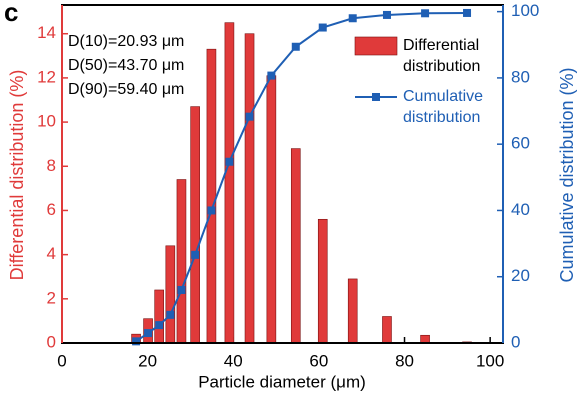 Image resolution: width=584 pixels, height=401 pixels. What do you see at coordinates (520, 76) in the screenshot?
I see `y2-tick-label: 80` at bounding box center [520, 76].